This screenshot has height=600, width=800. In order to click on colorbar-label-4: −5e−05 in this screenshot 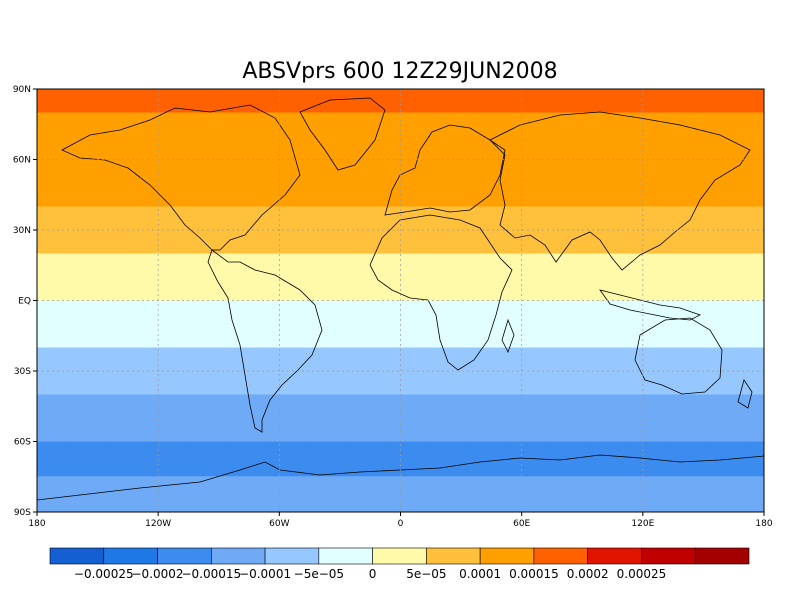, I will do `click(319, 574)`.